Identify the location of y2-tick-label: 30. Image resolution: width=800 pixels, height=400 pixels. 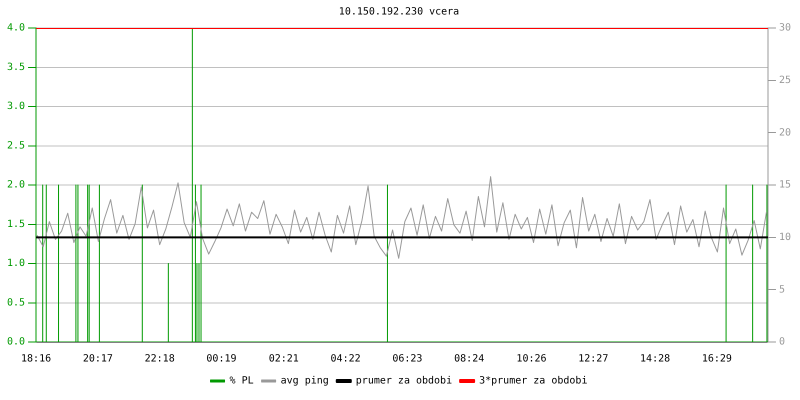
(785, 28).